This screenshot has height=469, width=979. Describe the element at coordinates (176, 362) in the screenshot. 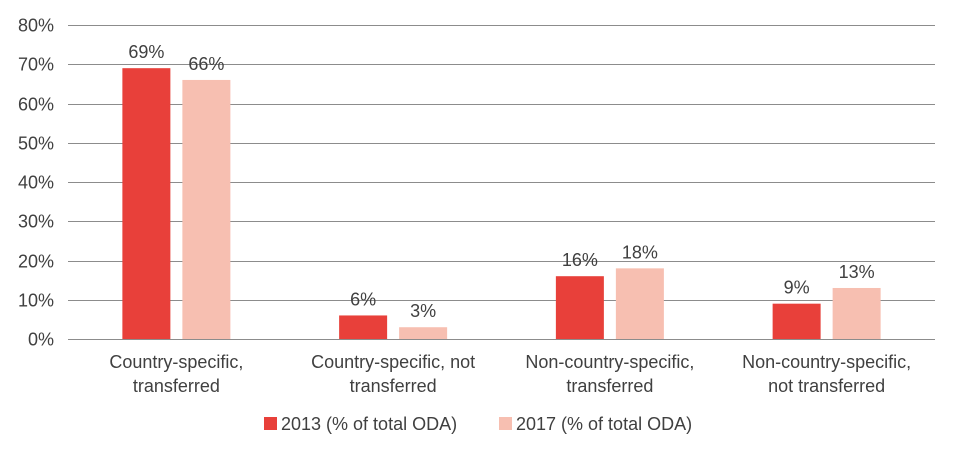

I see `category-label: Country-specific,` at that location.